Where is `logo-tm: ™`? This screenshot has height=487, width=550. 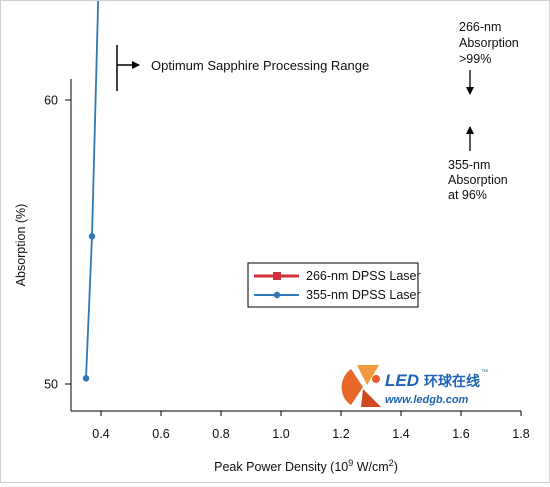 logo-tm: ™ is located at coordinates (484, 372).